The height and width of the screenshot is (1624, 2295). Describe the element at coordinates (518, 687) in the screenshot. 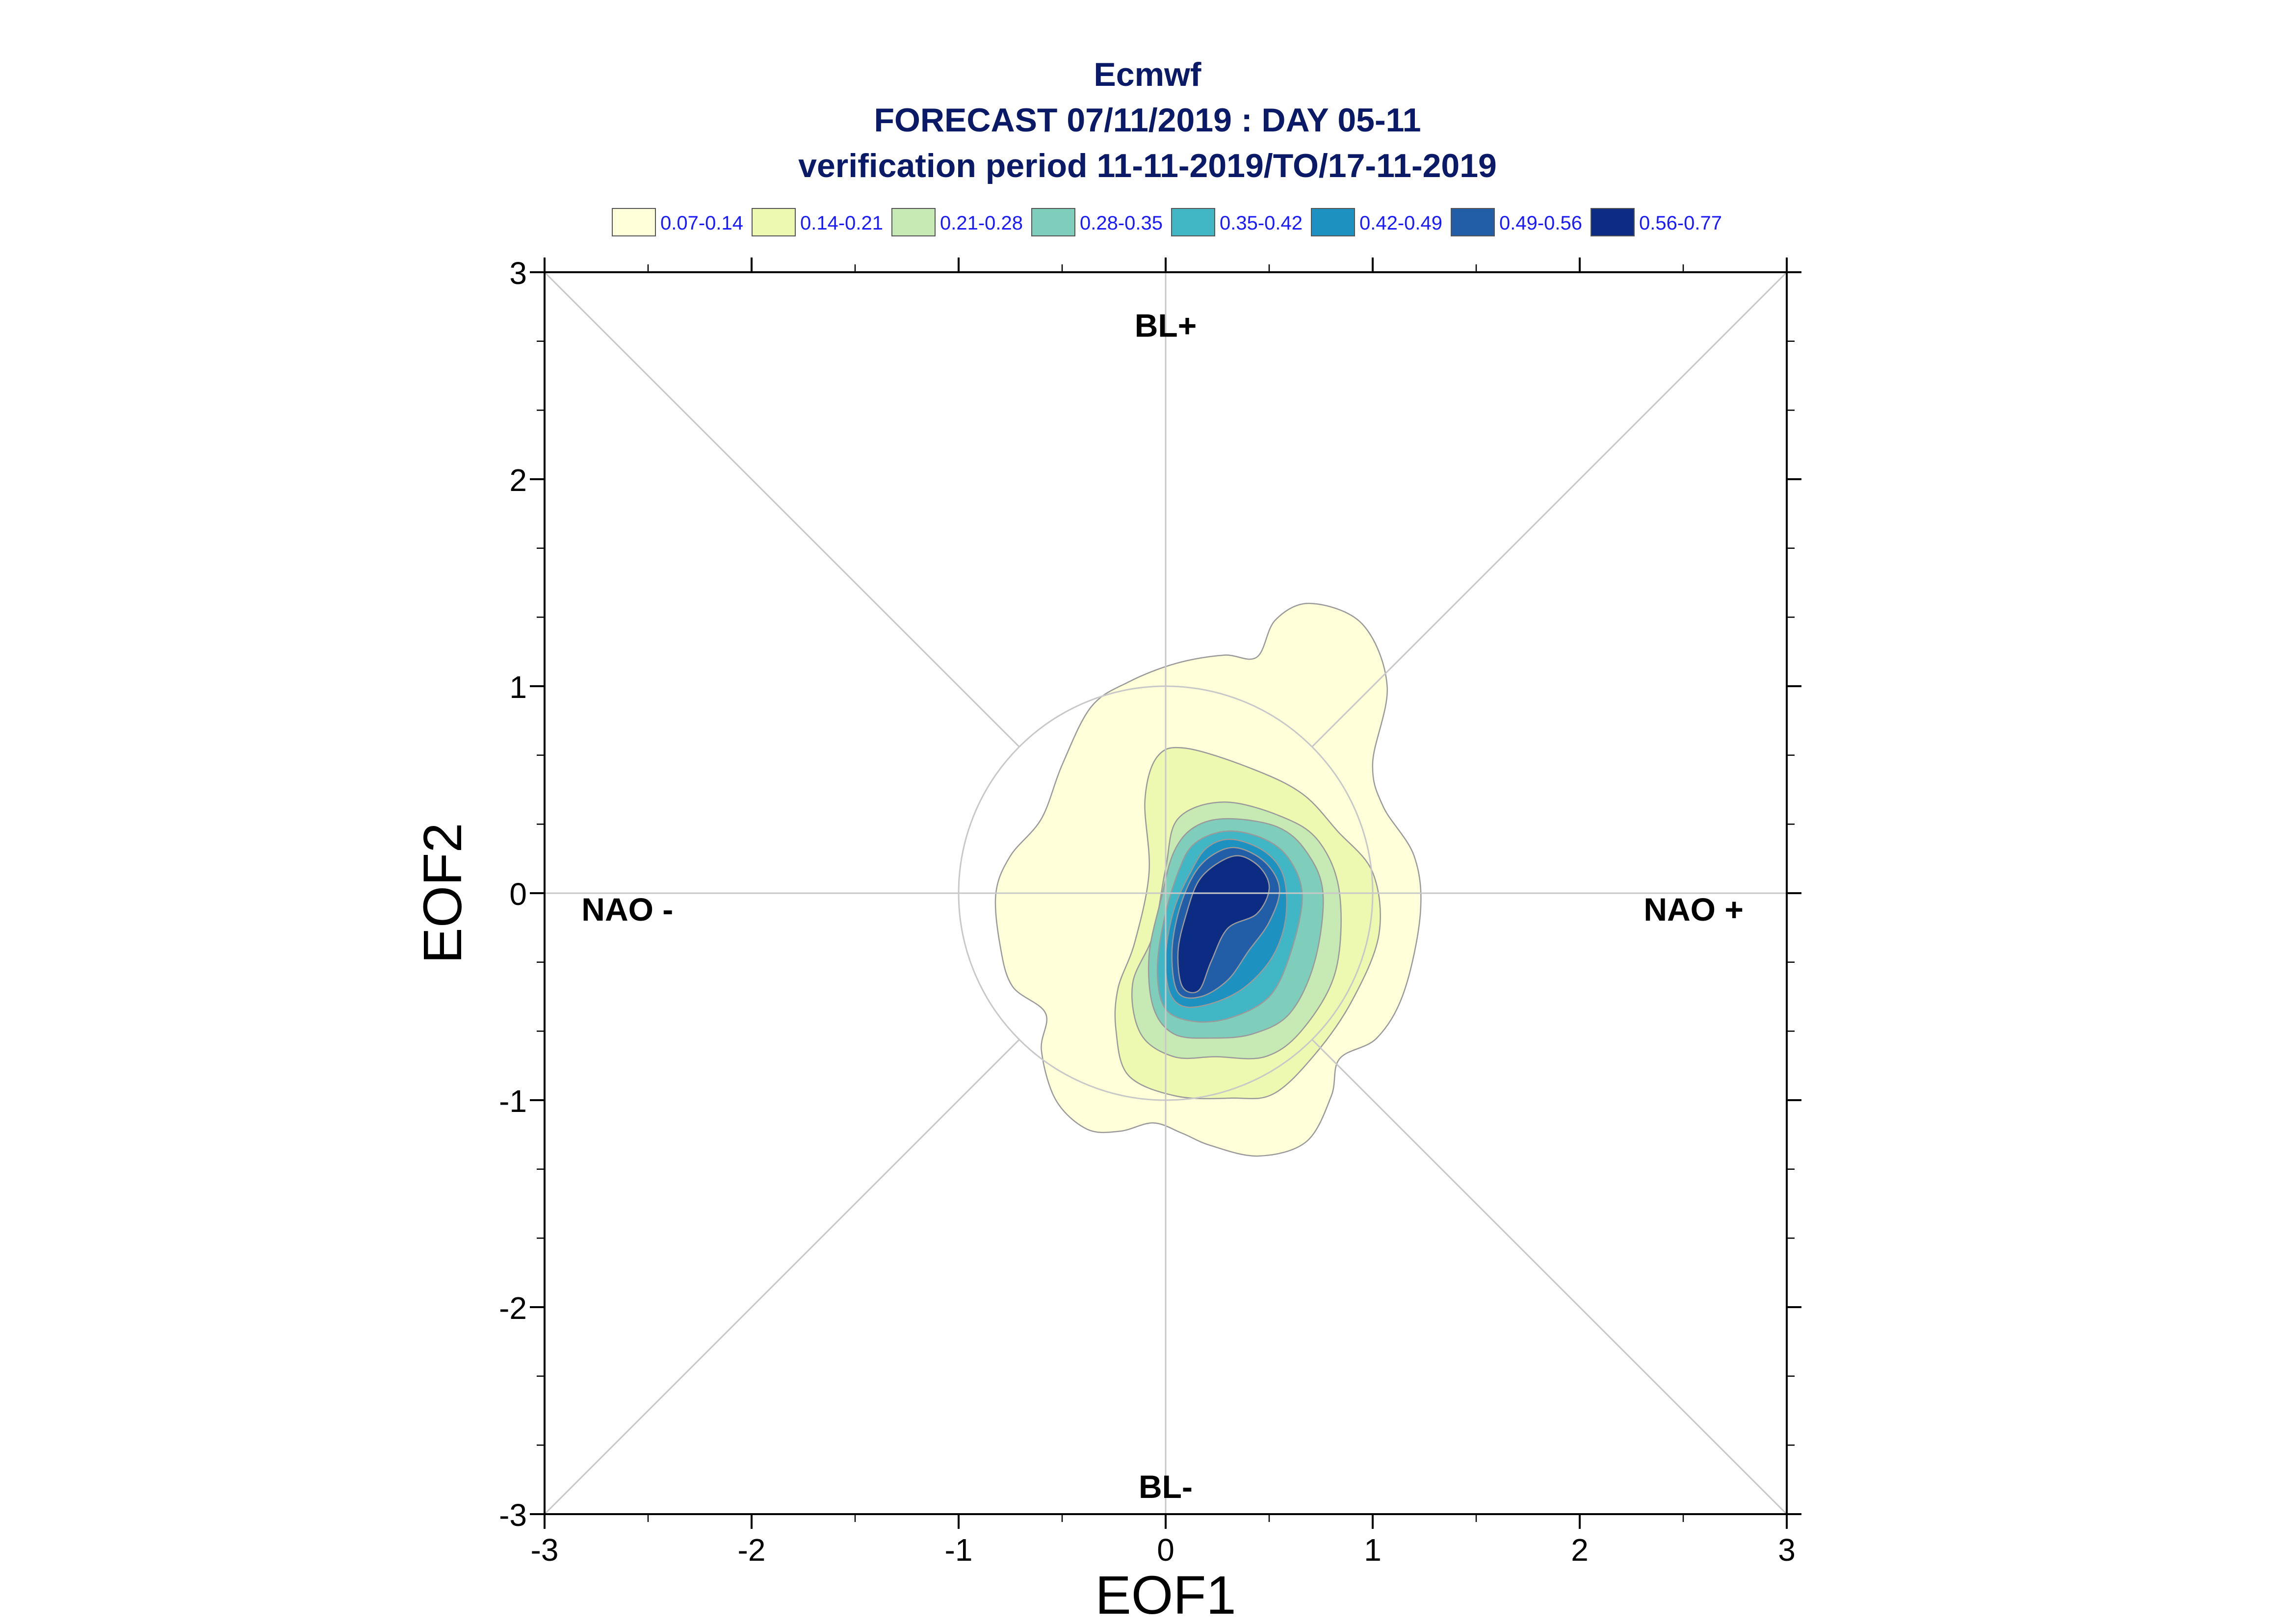

I see `y-tick-label: 1` at that location.